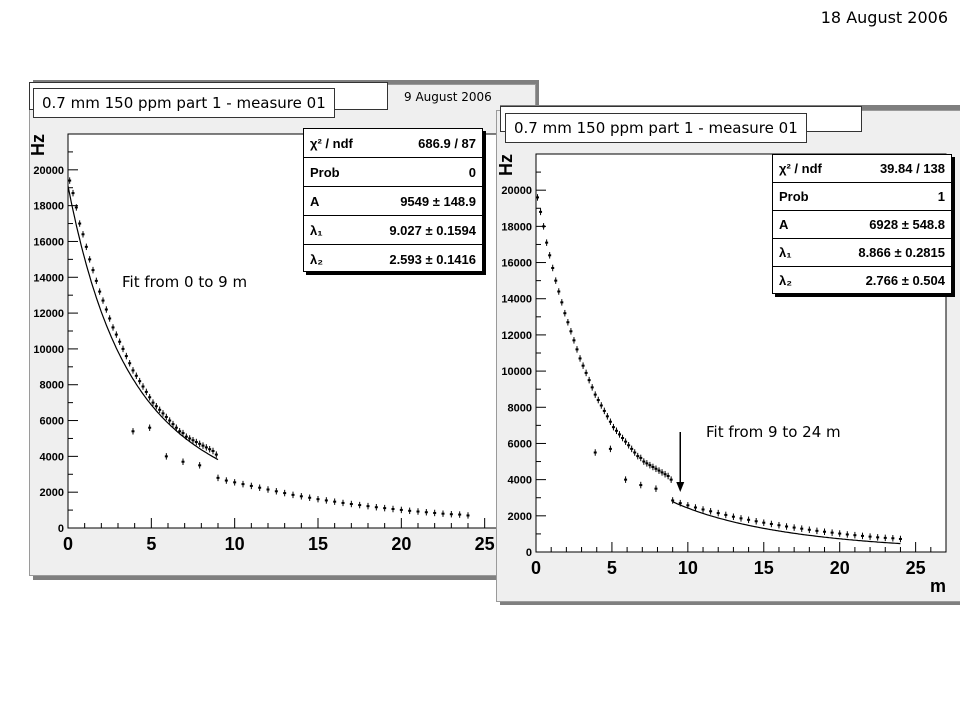 This screenshot has width=960, height=720. What do you see at coordinates (862, 169) in the screenshot?
I see `right-stats-chi2: χ² / ndf 39.84 / 138` at bounding box center [862, 169].